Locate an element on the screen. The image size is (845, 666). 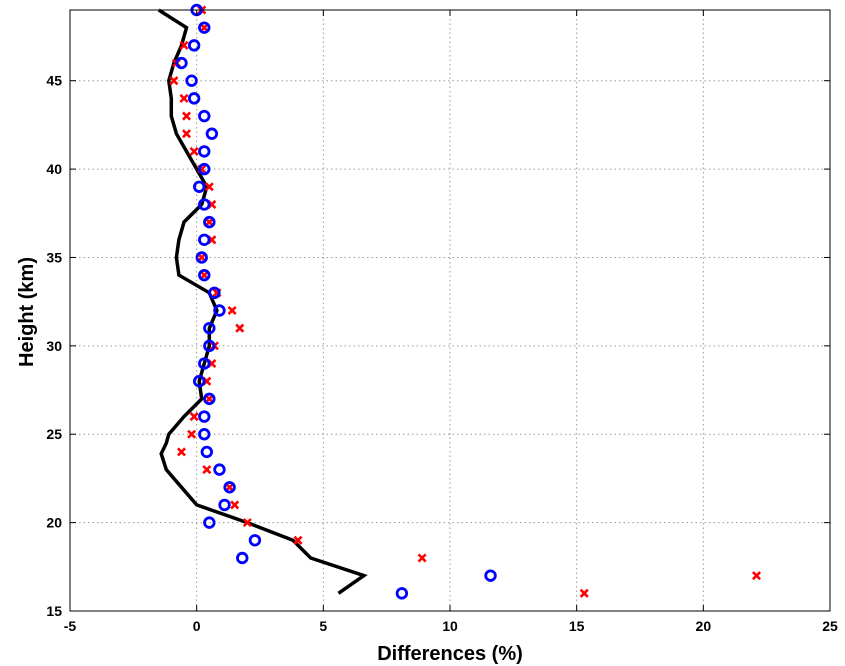
x-tick-label: -5 is located at coordinates (70, 626).